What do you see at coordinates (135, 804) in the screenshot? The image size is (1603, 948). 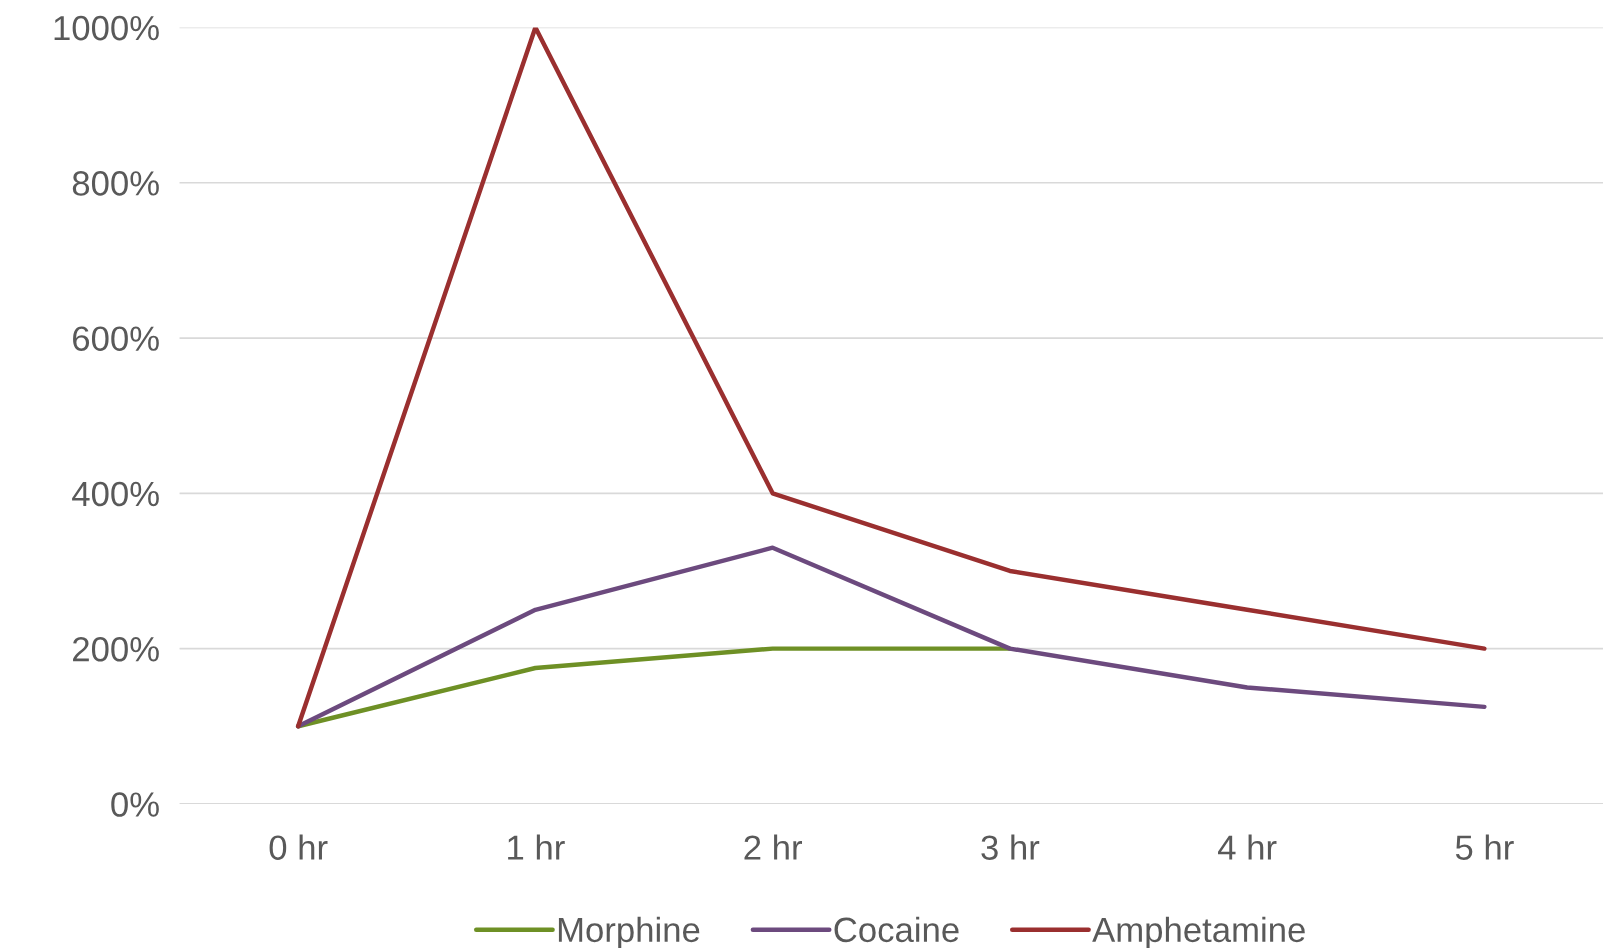 I see `y-tick-label: 0%` at bounding box center [135, 804].